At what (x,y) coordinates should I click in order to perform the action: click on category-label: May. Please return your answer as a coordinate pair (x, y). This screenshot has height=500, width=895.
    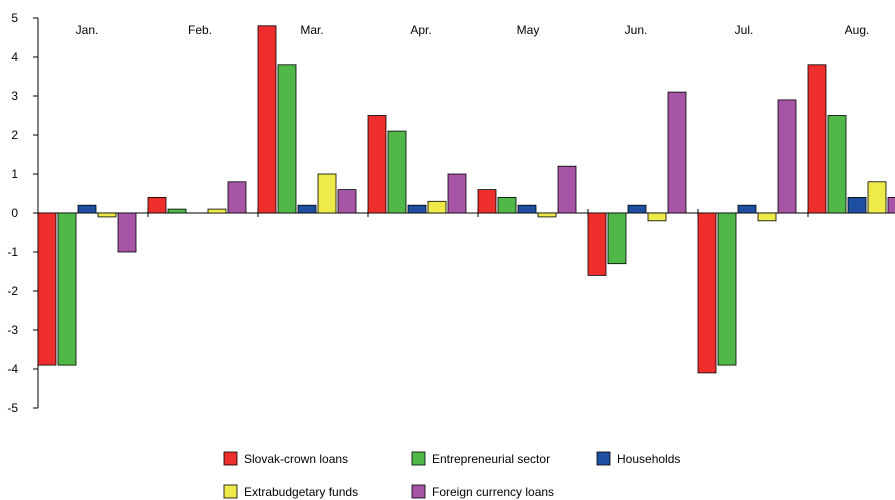
    Looking at the image, I should click on (528, 30).